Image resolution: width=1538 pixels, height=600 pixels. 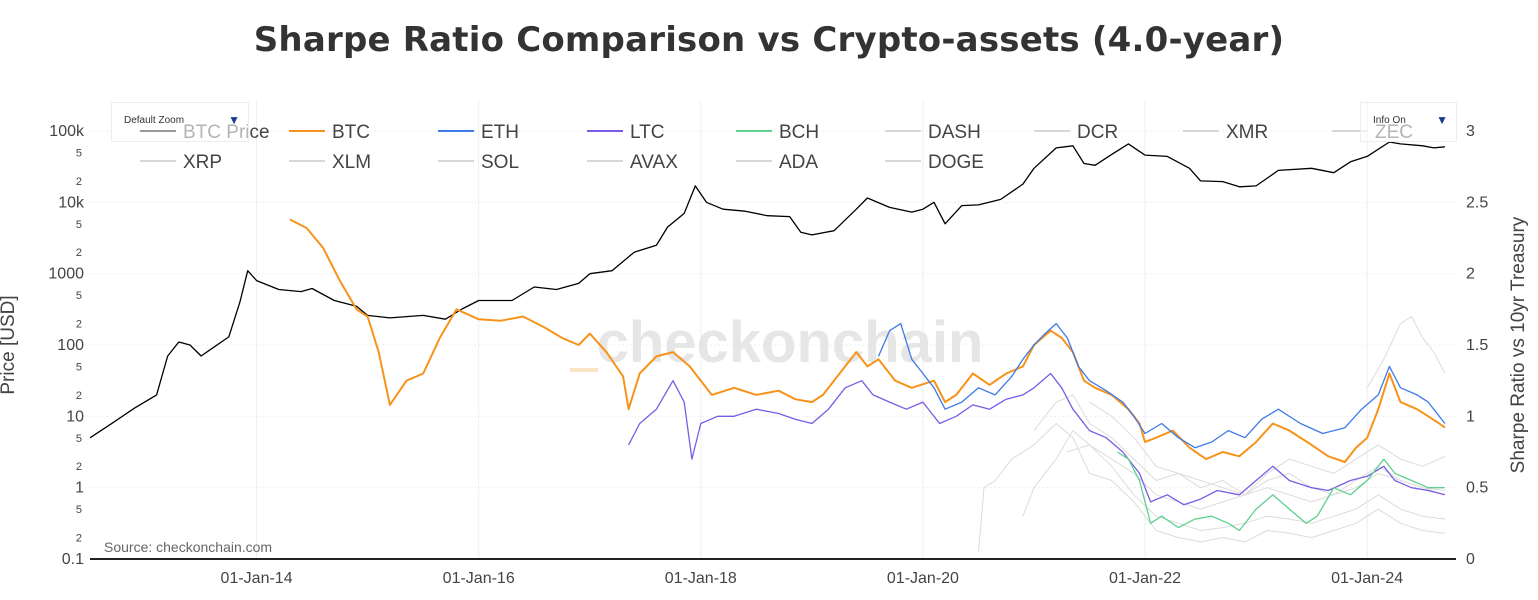 What do you see at coordinates (181, 162) in the screenshot?
I see `legend-item-xrp: XRP` at bounding box center [181, 162].